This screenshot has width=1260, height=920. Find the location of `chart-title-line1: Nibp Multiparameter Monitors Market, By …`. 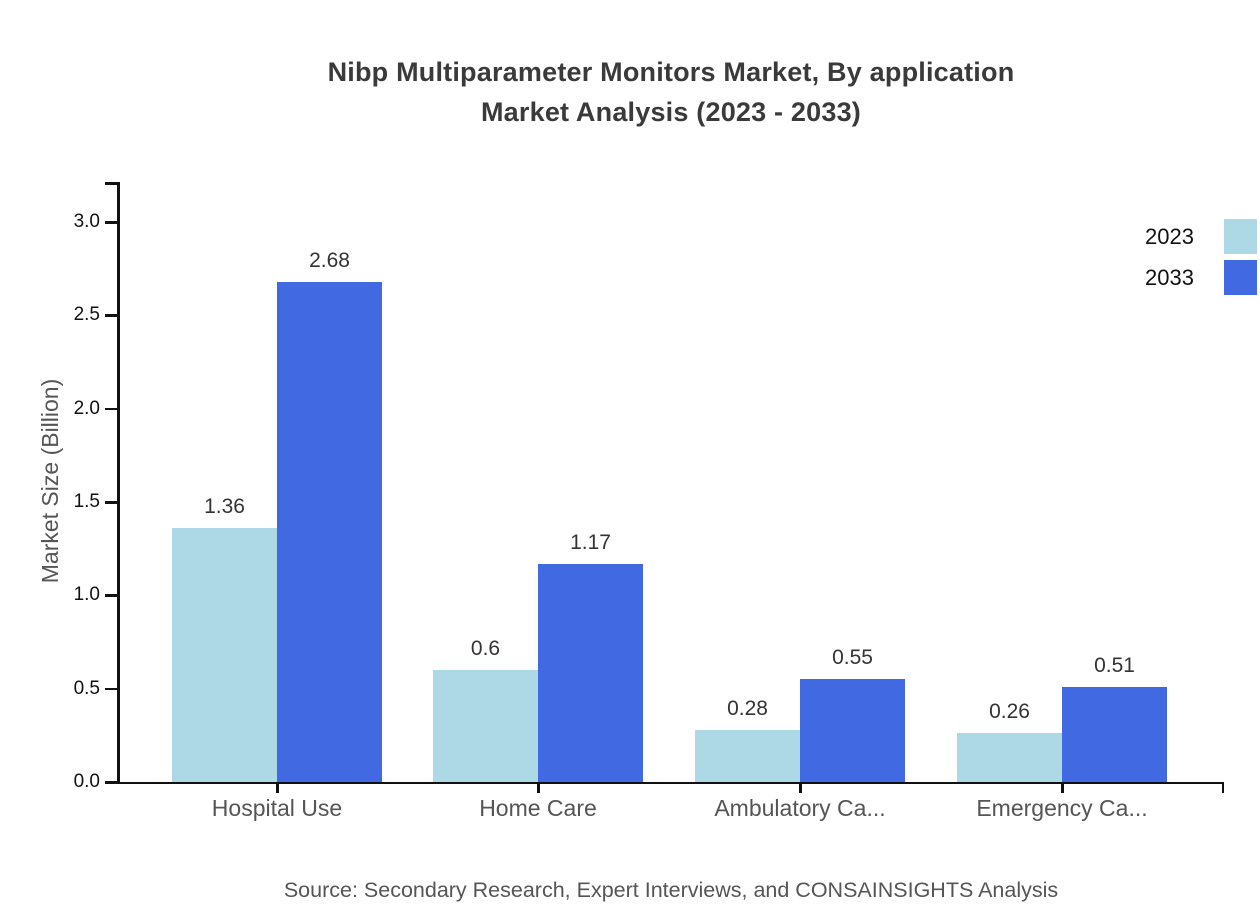

chart-title-line1: Nibp Multiparameter Monitors Market, By … is located at coordinates (671, 72).